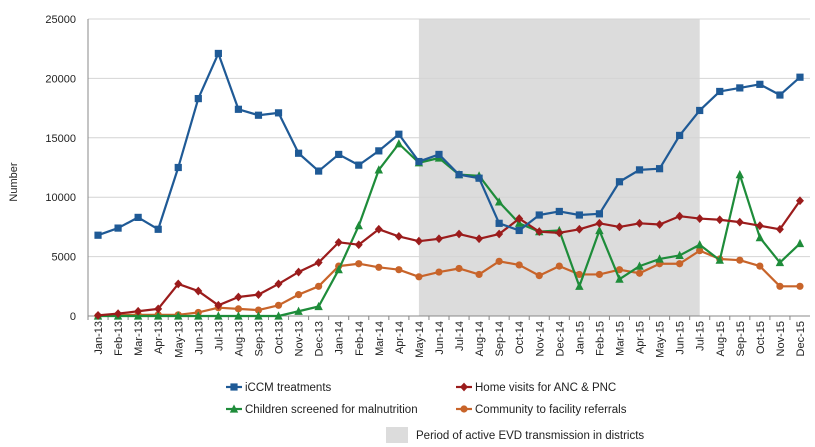 This screenshot has height=447, width=815. I want to click on x-tick-label: Oct-15, so click(761, 337).